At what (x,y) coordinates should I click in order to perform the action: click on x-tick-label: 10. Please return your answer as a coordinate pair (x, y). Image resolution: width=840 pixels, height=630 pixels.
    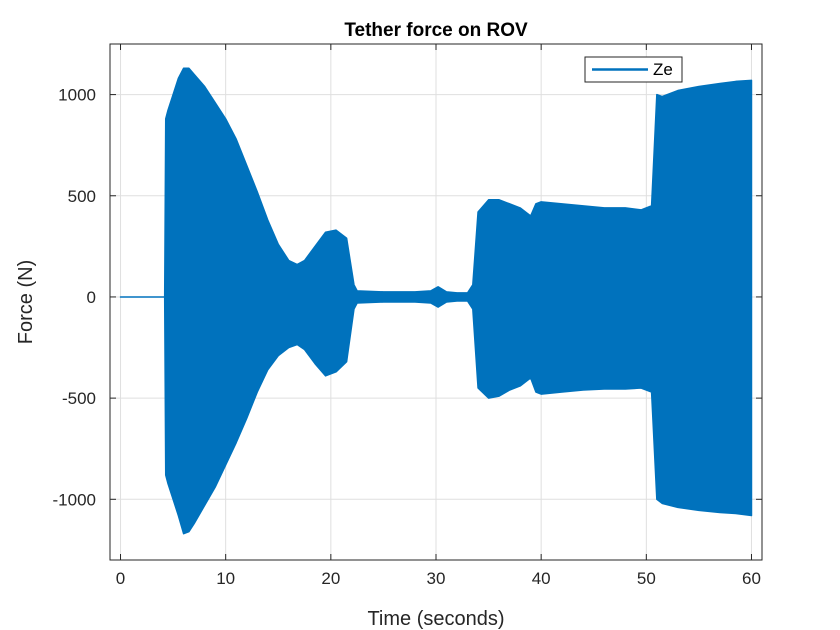
    Looking at the image, I should click on (225, 578).